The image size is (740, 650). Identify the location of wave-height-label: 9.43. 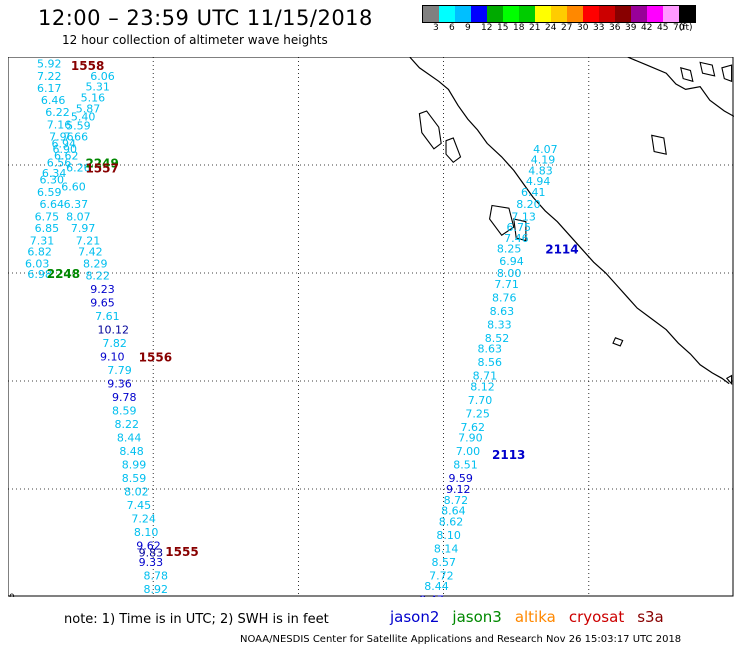
(160, 596).